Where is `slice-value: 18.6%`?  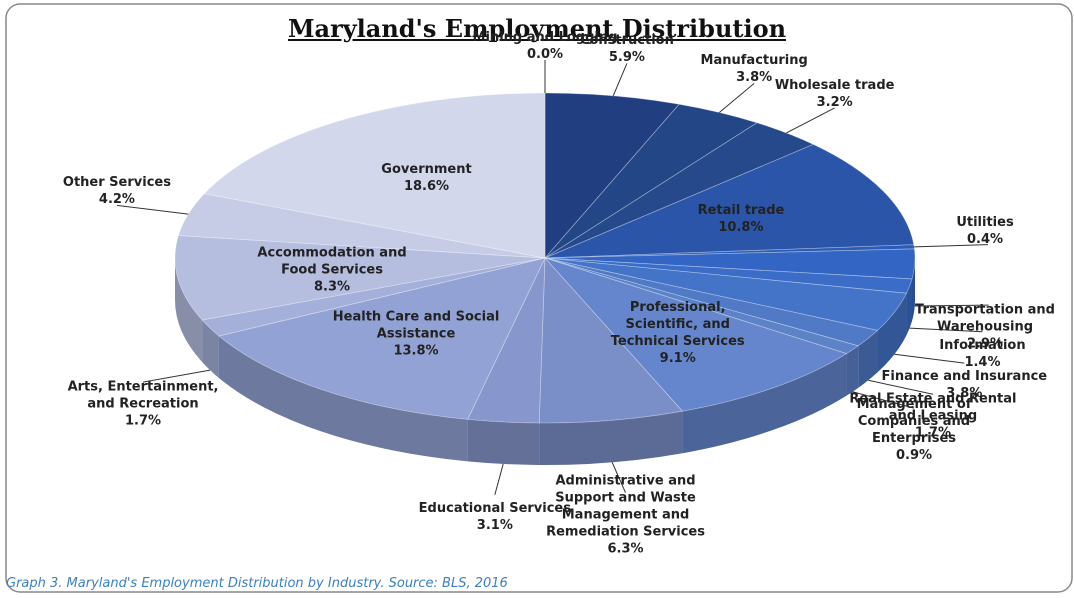
slice-value: 18.6% is located at coordinates (426, 187).